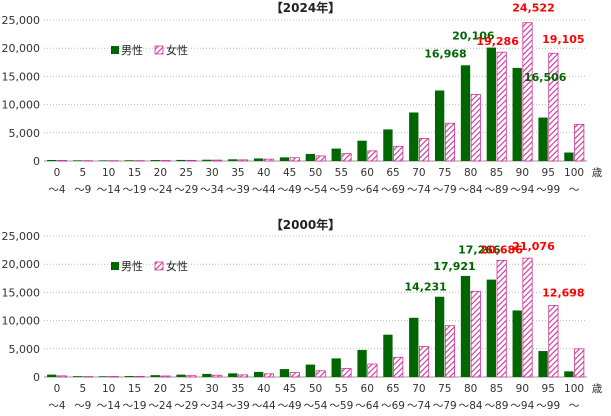 The width and height of the screenshot is (611, 416). What do you see at coordinates (533, 8) in the screenshot?
I see `data-label: 24,522` at bounding box center [533, 8].